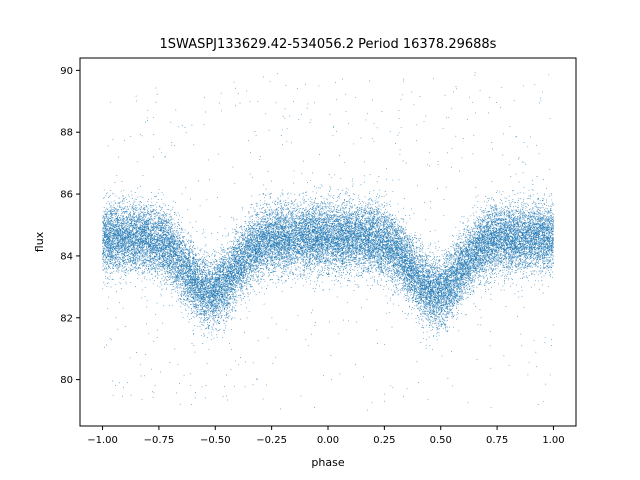 This screenshot has width=640, height=480. I want to click on y-tick-label: 84, so click(66, 256).